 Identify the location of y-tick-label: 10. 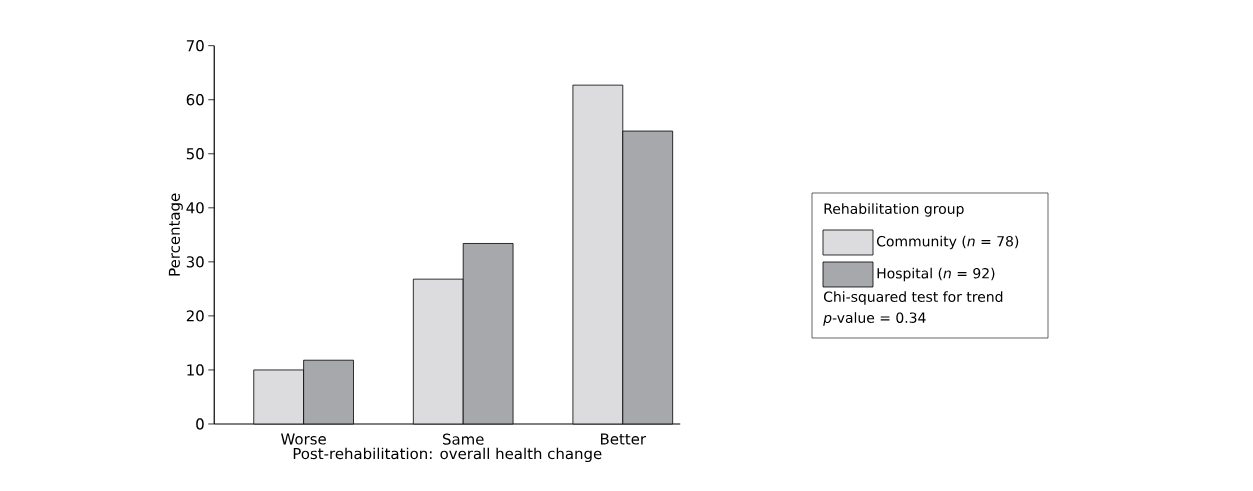
(195, 370).